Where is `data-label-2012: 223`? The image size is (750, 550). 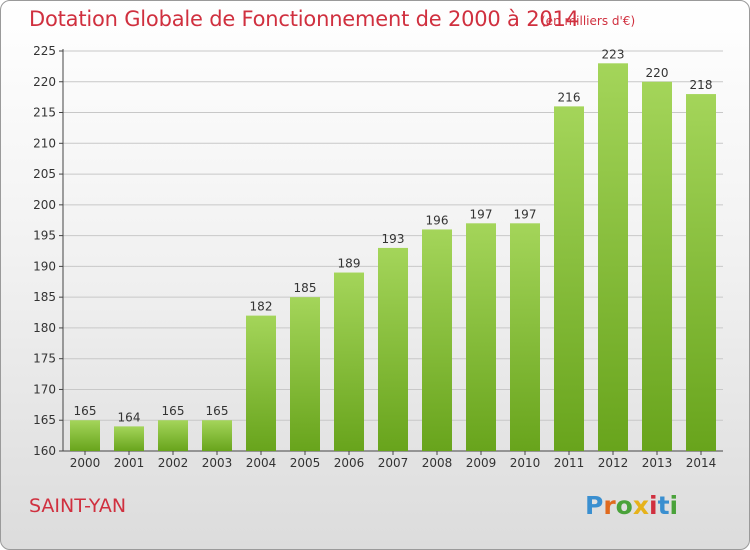 data-label-2012: 223 is located at coordinates (613, 54).